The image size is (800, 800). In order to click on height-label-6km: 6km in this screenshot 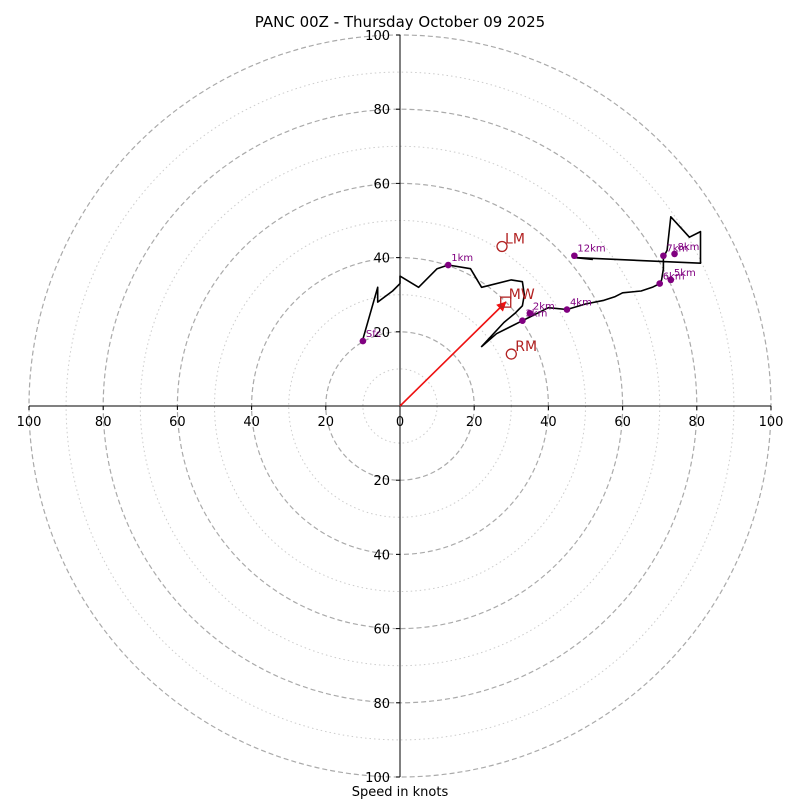, I will do `click(674, 277)`.